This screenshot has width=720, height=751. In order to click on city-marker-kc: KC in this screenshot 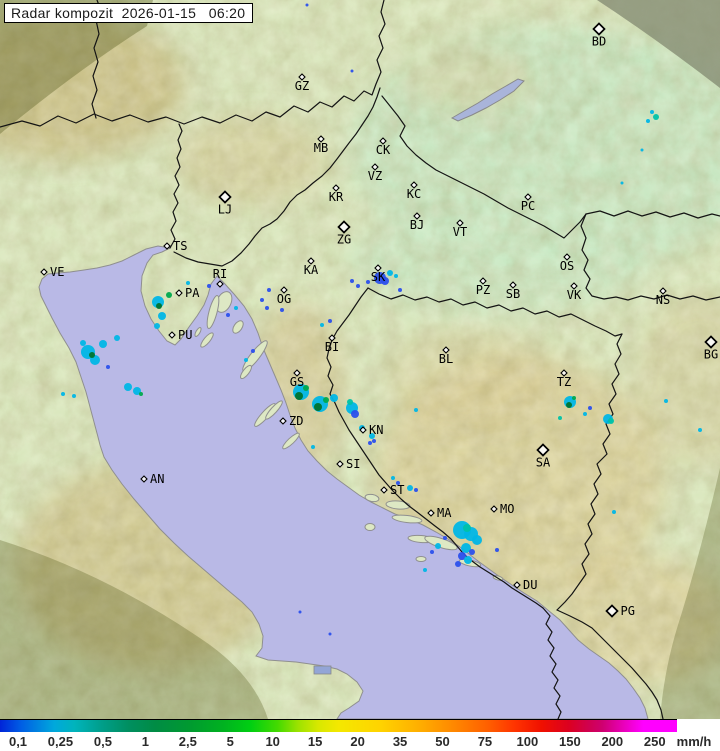, I will do `click(414, 191)`.